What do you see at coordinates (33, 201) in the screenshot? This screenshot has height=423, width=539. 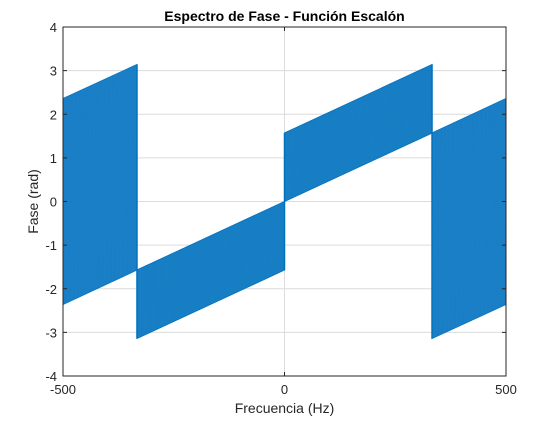 I see `y-axis-label: Fase (rad)` at bounding box center [33, 201].